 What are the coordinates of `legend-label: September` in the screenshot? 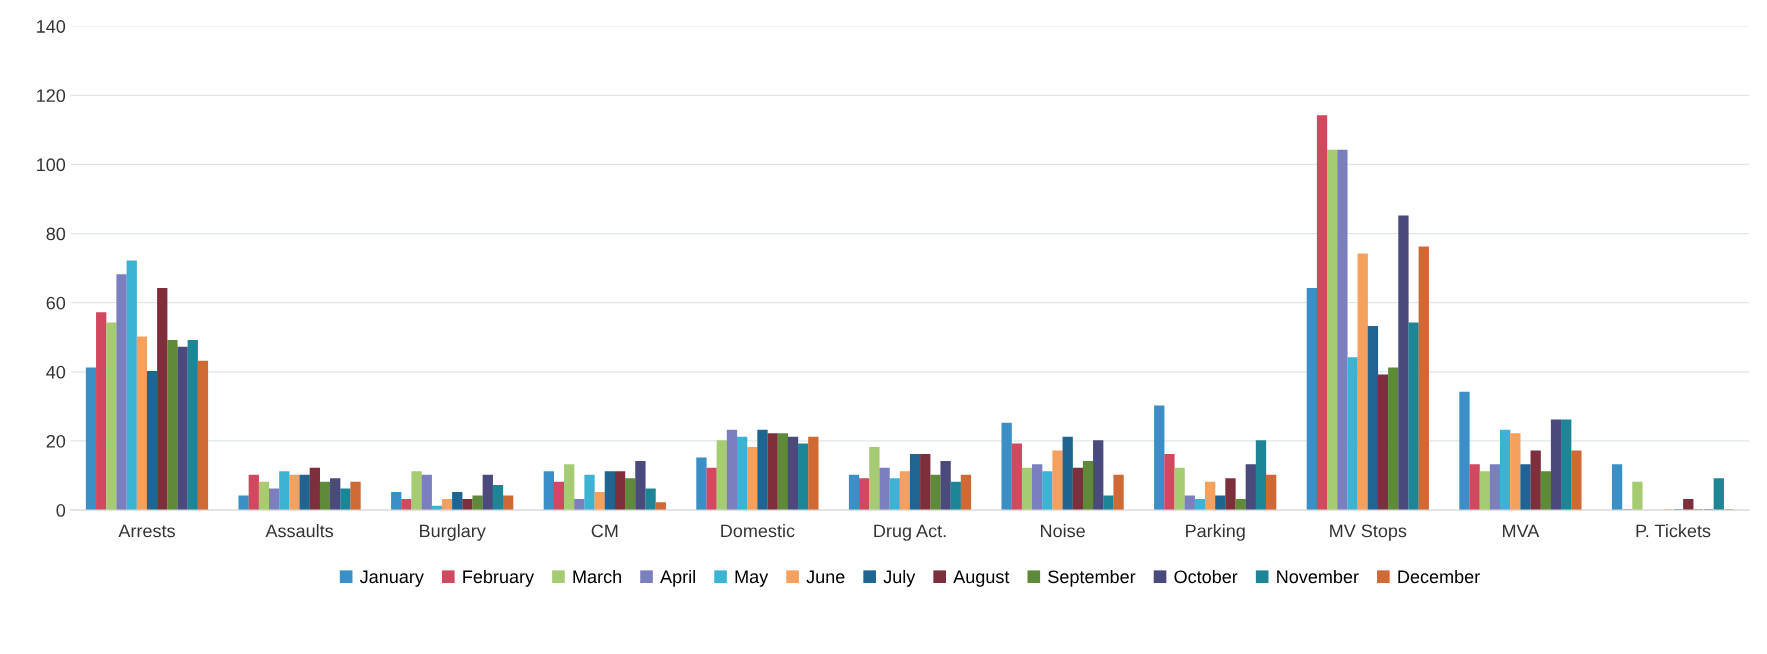 It's located at (1092, 578).